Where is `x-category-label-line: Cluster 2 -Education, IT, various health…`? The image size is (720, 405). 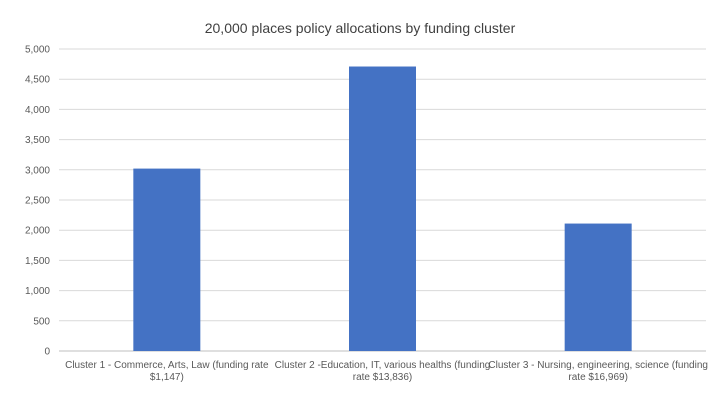
x-category-label-line: Cluster 2 -Education, IT, various health… is located at coordinates (383, 365).